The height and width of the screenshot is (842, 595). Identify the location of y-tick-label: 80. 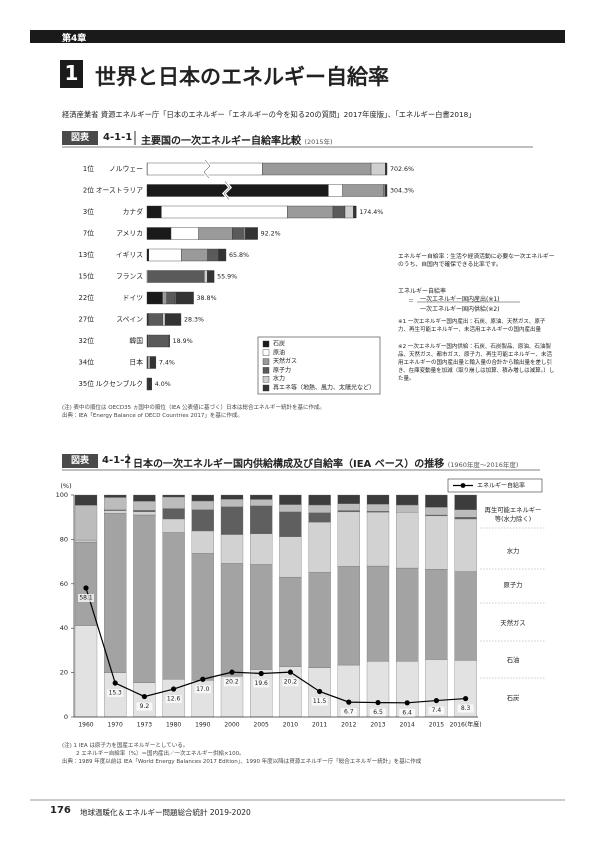
(64, 539).